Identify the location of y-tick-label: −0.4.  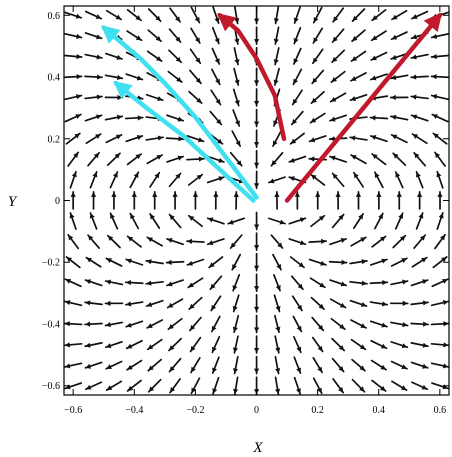
(51, 324).